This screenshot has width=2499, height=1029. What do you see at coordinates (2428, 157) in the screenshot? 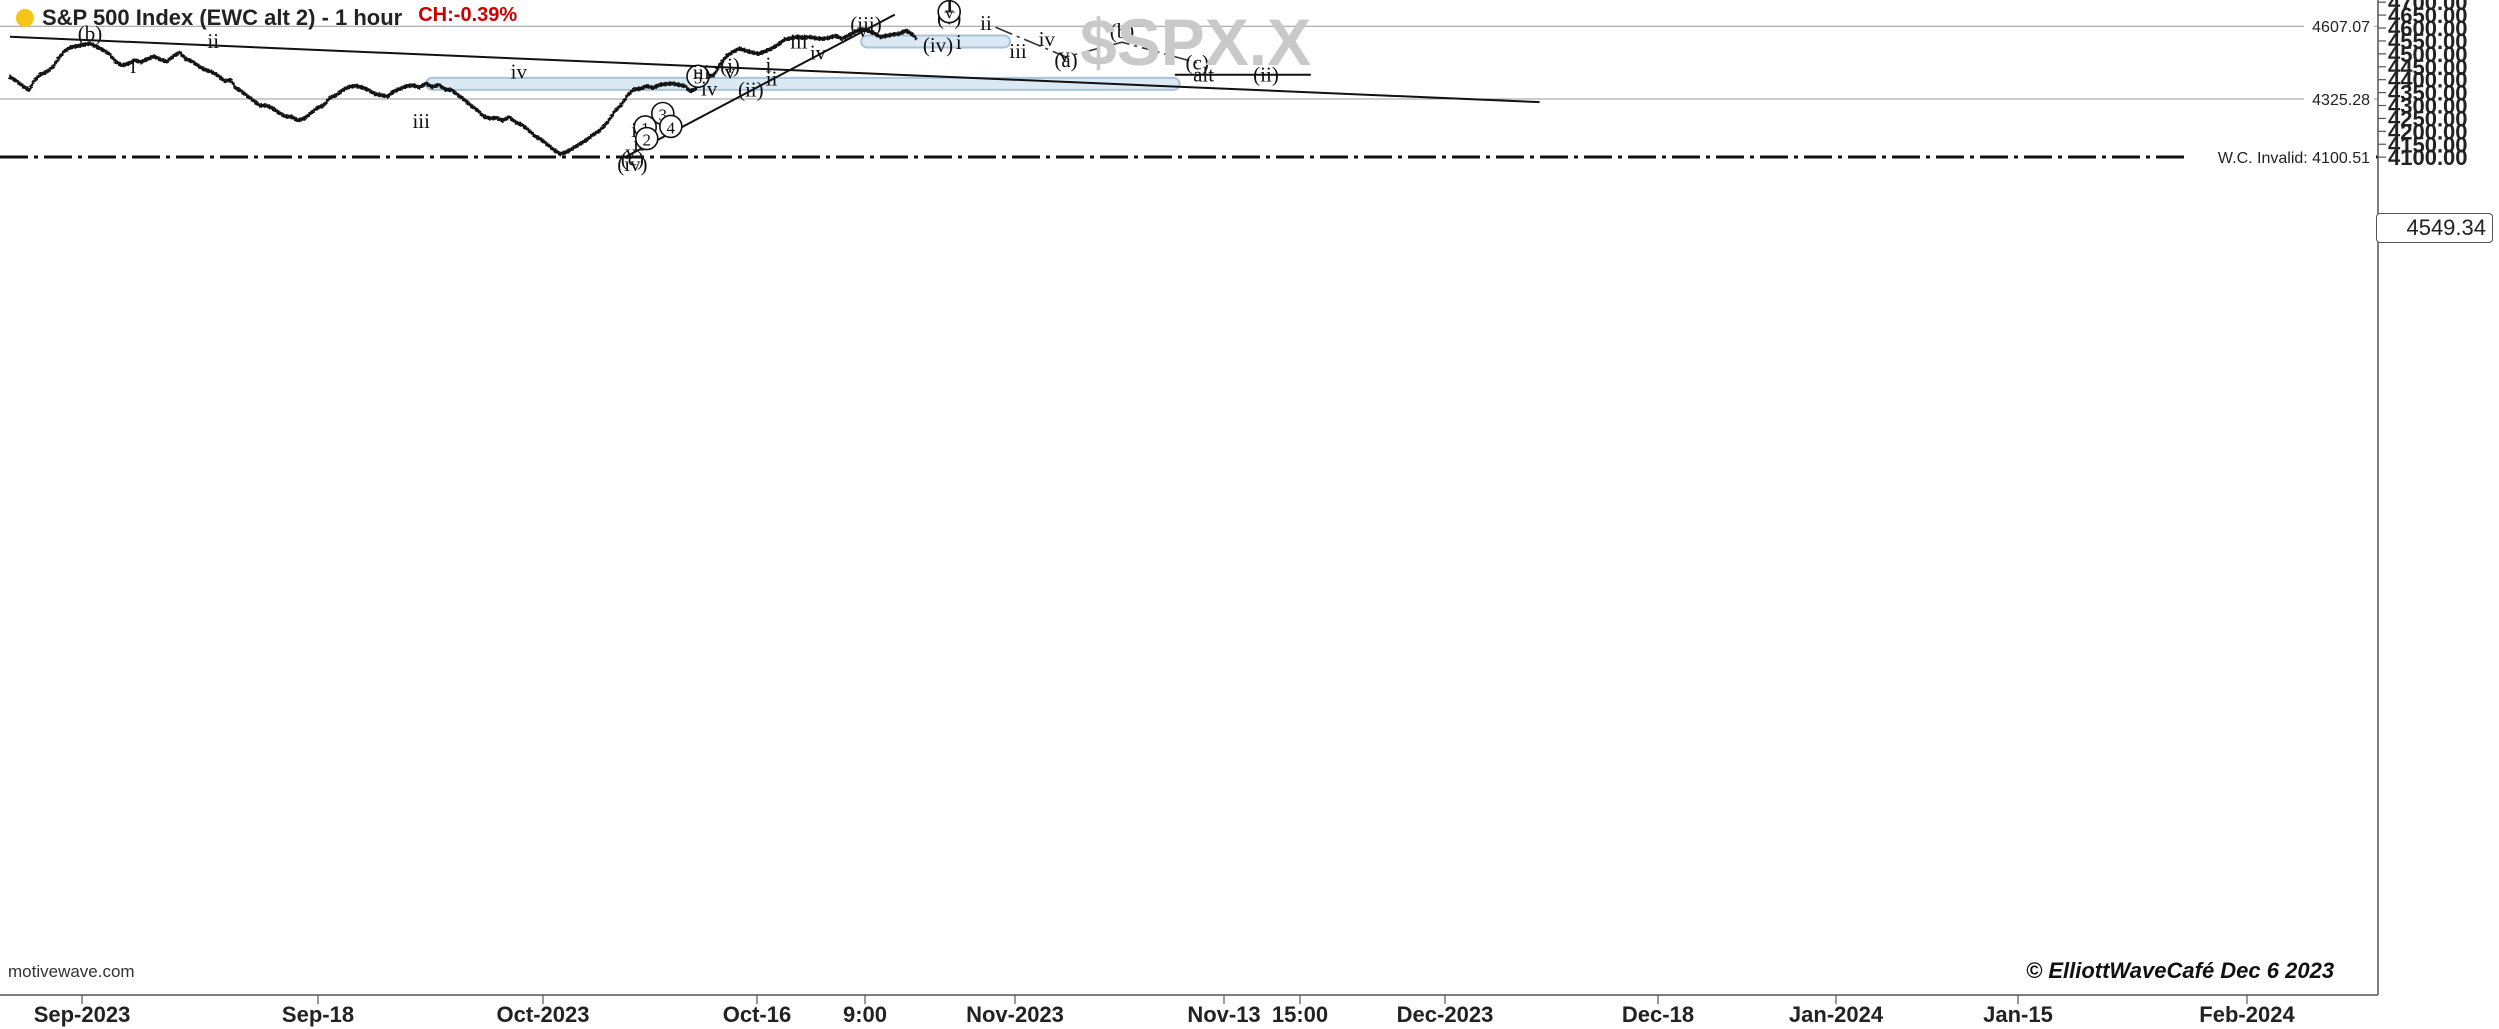
I see `y-tick-label: 4100.00` at bounding box center [2428, 157].